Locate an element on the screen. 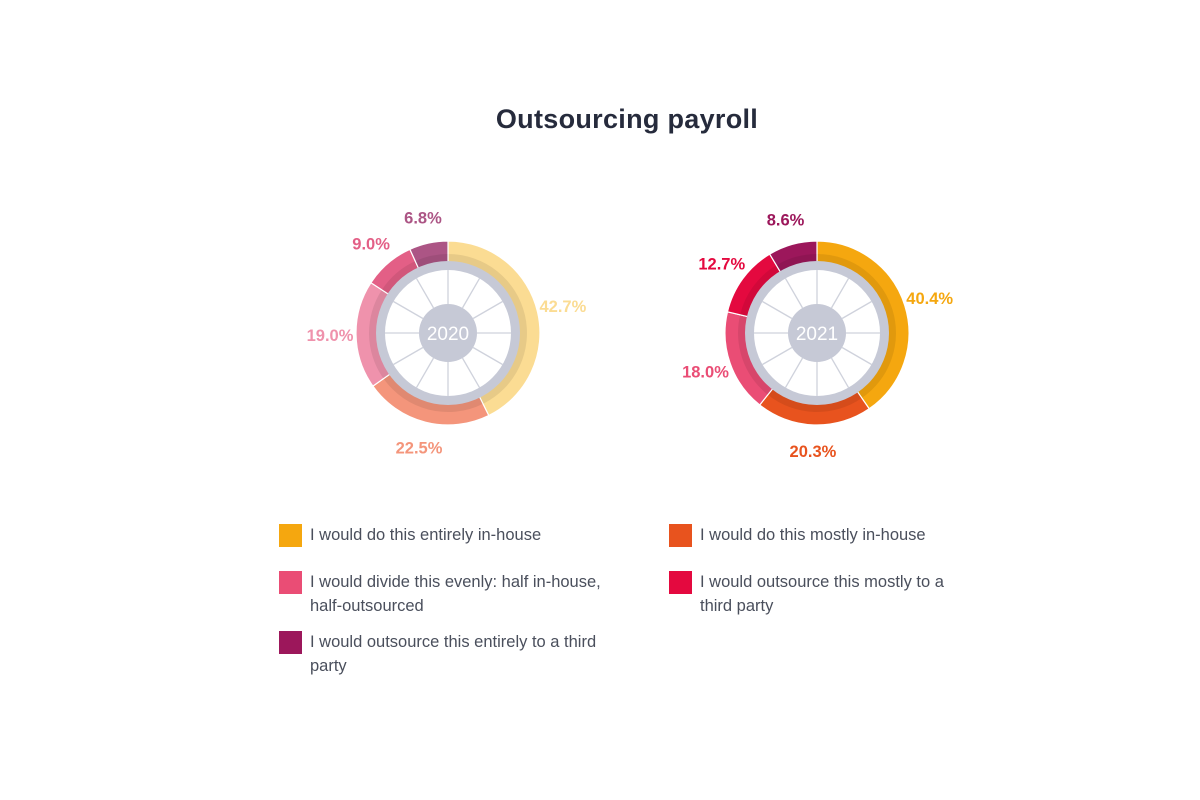  legend-swatch-divide-evenly is located at coordinates (290, 582).